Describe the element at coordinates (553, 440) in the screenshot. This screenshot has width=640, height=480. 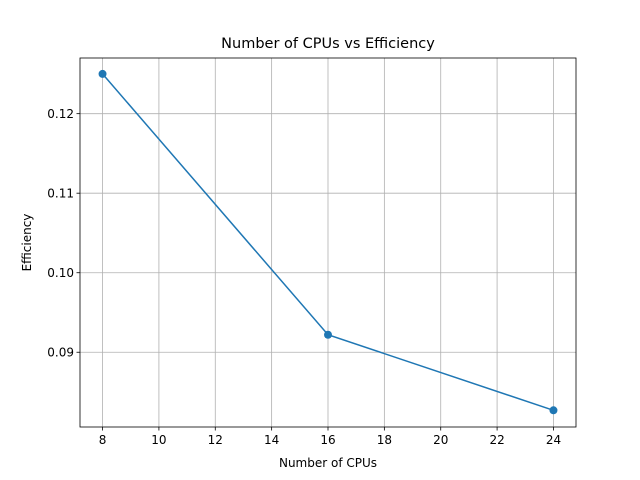
I see `x-tick-label: 24` at that location.